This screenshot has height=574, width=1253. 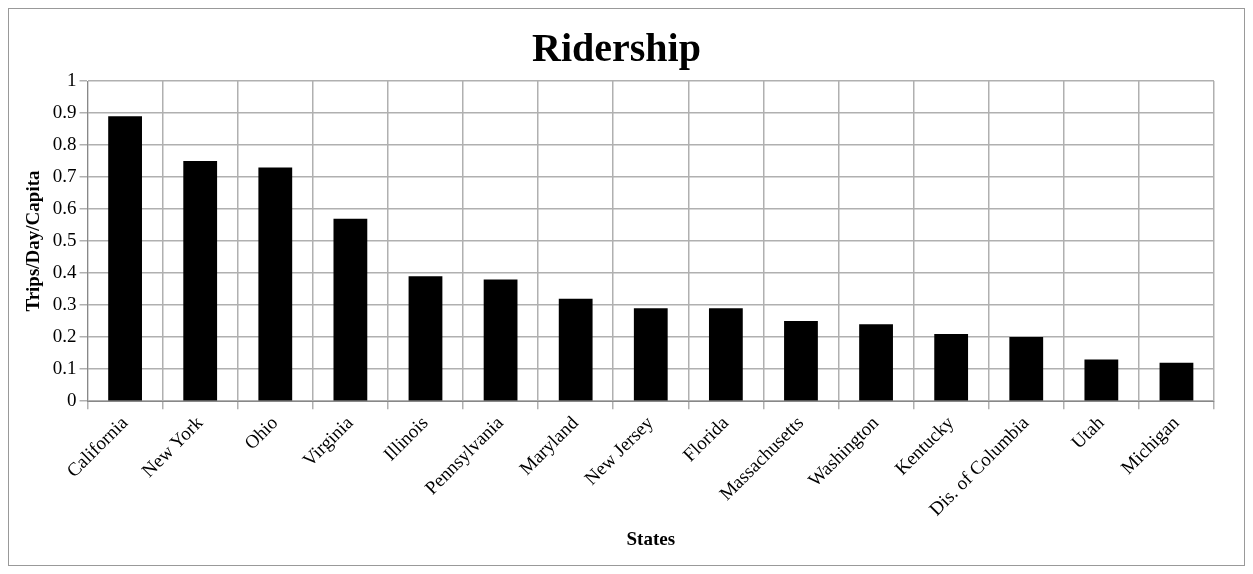 What do you see at coordinates (172, 446) in the screenshot?
I see `x-tick-label: New York` at bounding box center [172, 446].